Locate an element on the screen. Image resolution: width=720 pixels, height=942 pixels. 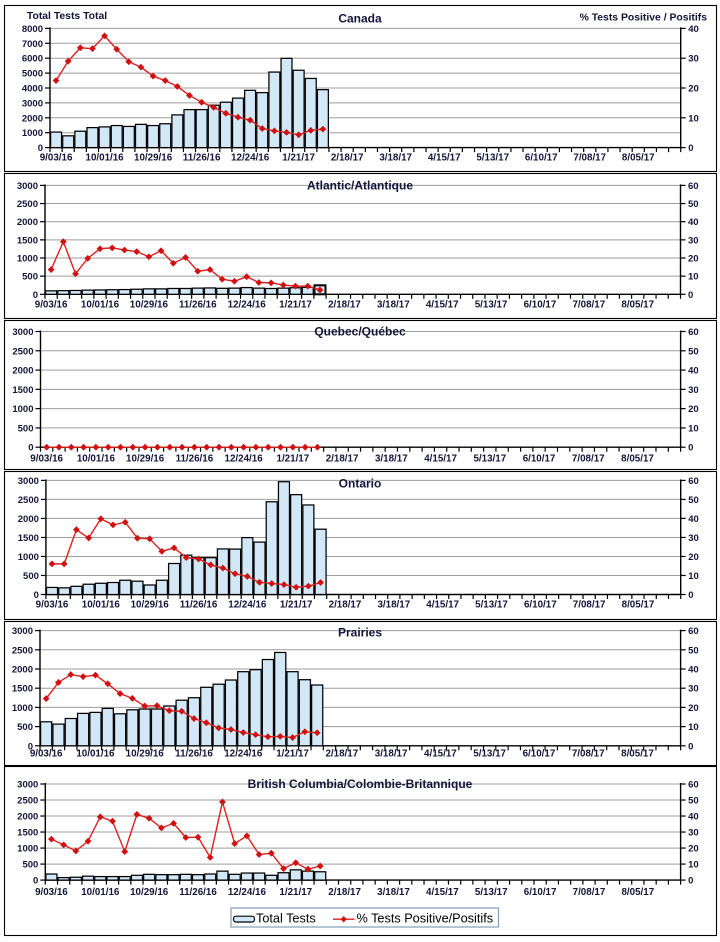
svg-text: 5000 is located at coordinates (32, 74).